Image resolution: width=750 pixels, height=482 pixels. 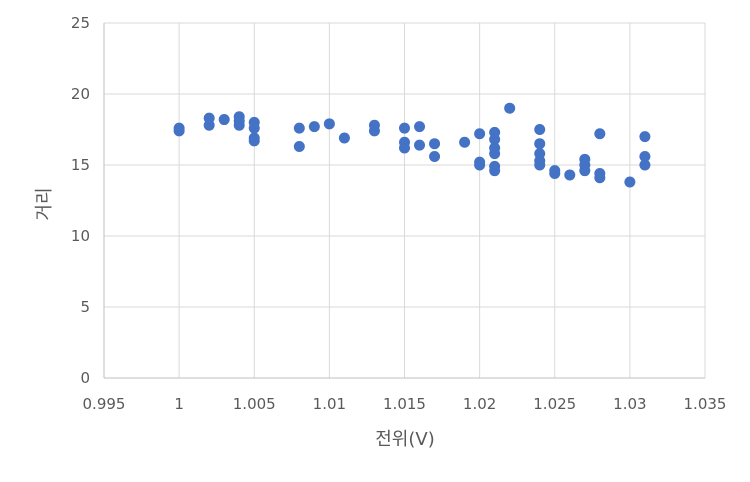 I want to click on x-tick-label: 1.035, so click(x=705, y=404).